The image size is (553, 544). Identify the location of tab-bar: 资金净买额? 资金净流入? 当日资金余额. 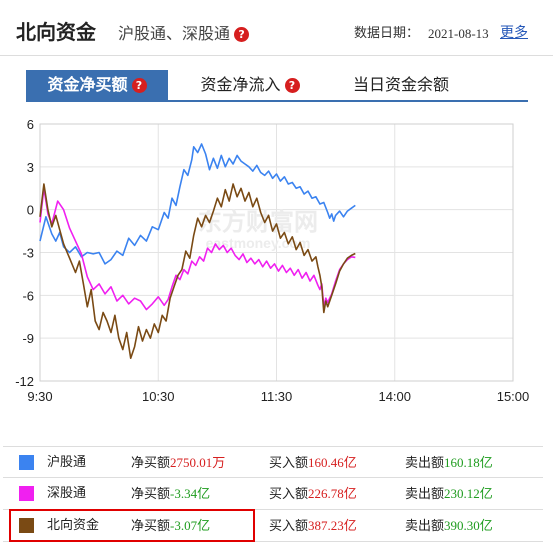
(276, 80).